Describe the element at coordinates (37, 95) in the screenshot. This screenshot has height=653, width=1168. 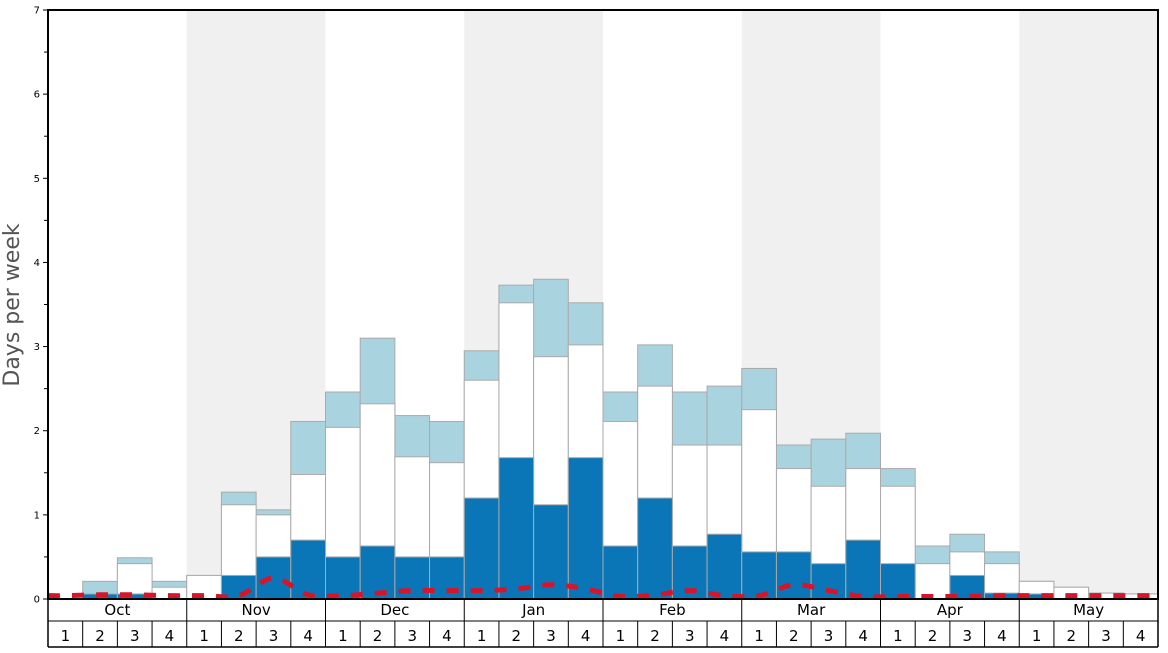
I see `y-tick-label: 6` at that location.